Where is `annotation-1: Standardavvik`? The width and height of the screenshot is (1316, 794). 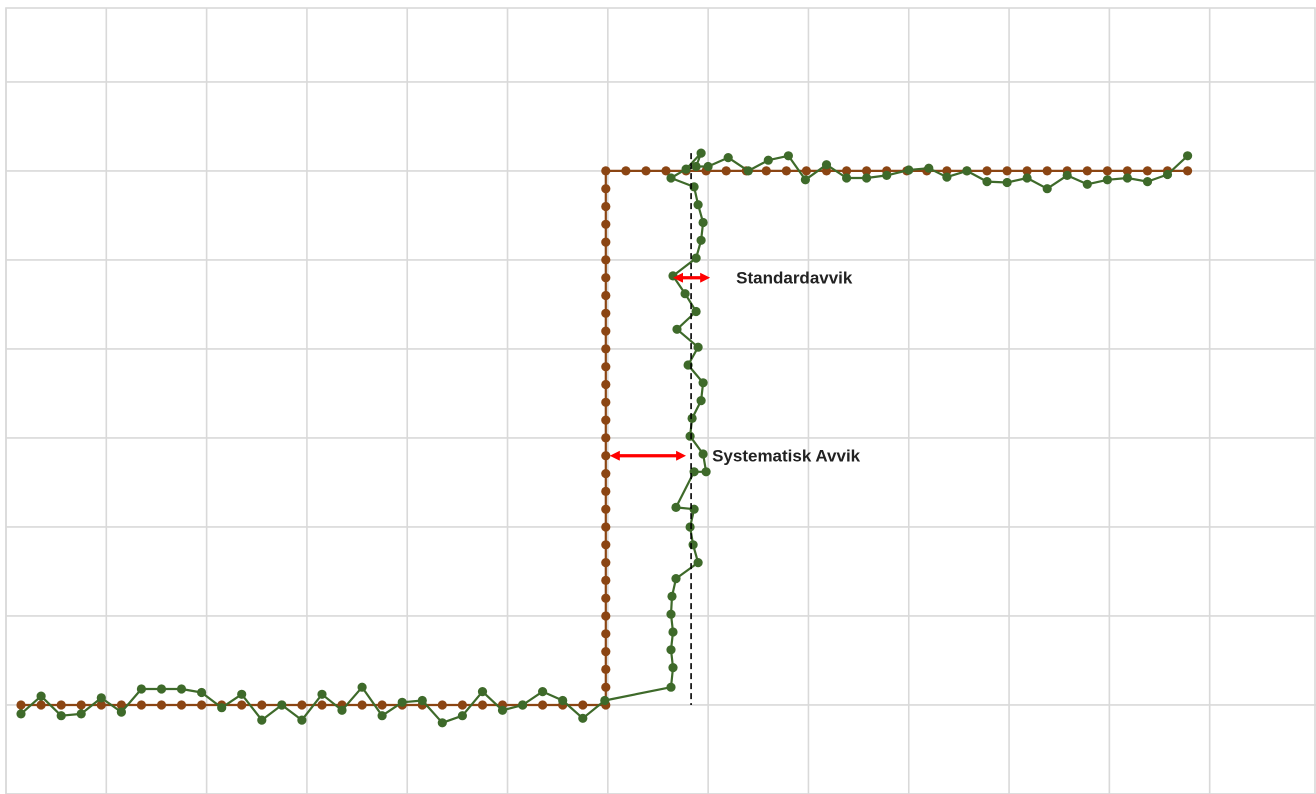
annotation-1: Standardavvik is located at coordinates (763, 278).